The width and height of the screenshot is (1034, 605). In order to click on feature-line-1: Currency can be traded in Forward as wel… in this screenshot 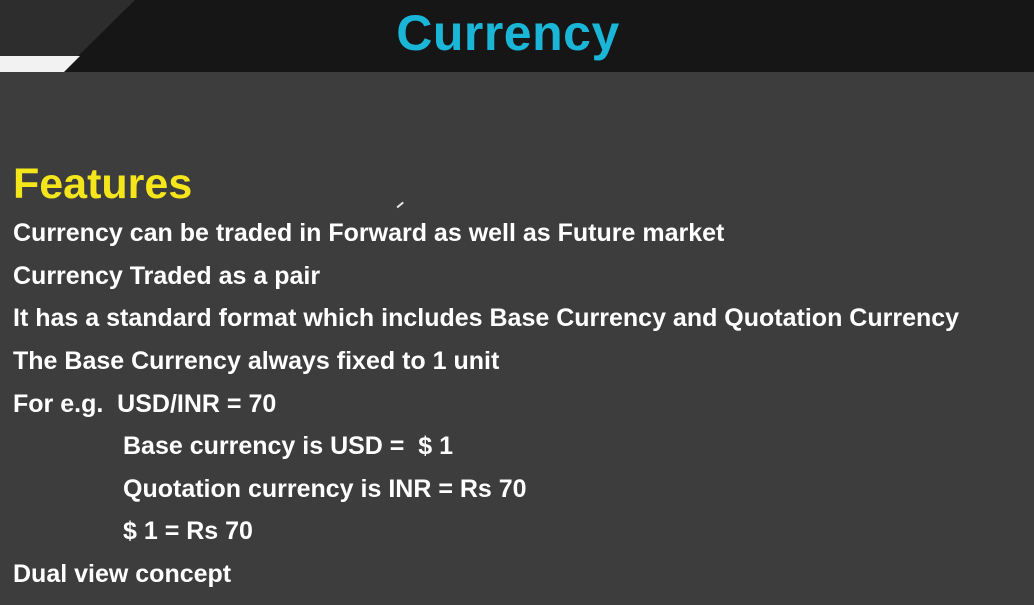, I will do `click(369, 233)`.